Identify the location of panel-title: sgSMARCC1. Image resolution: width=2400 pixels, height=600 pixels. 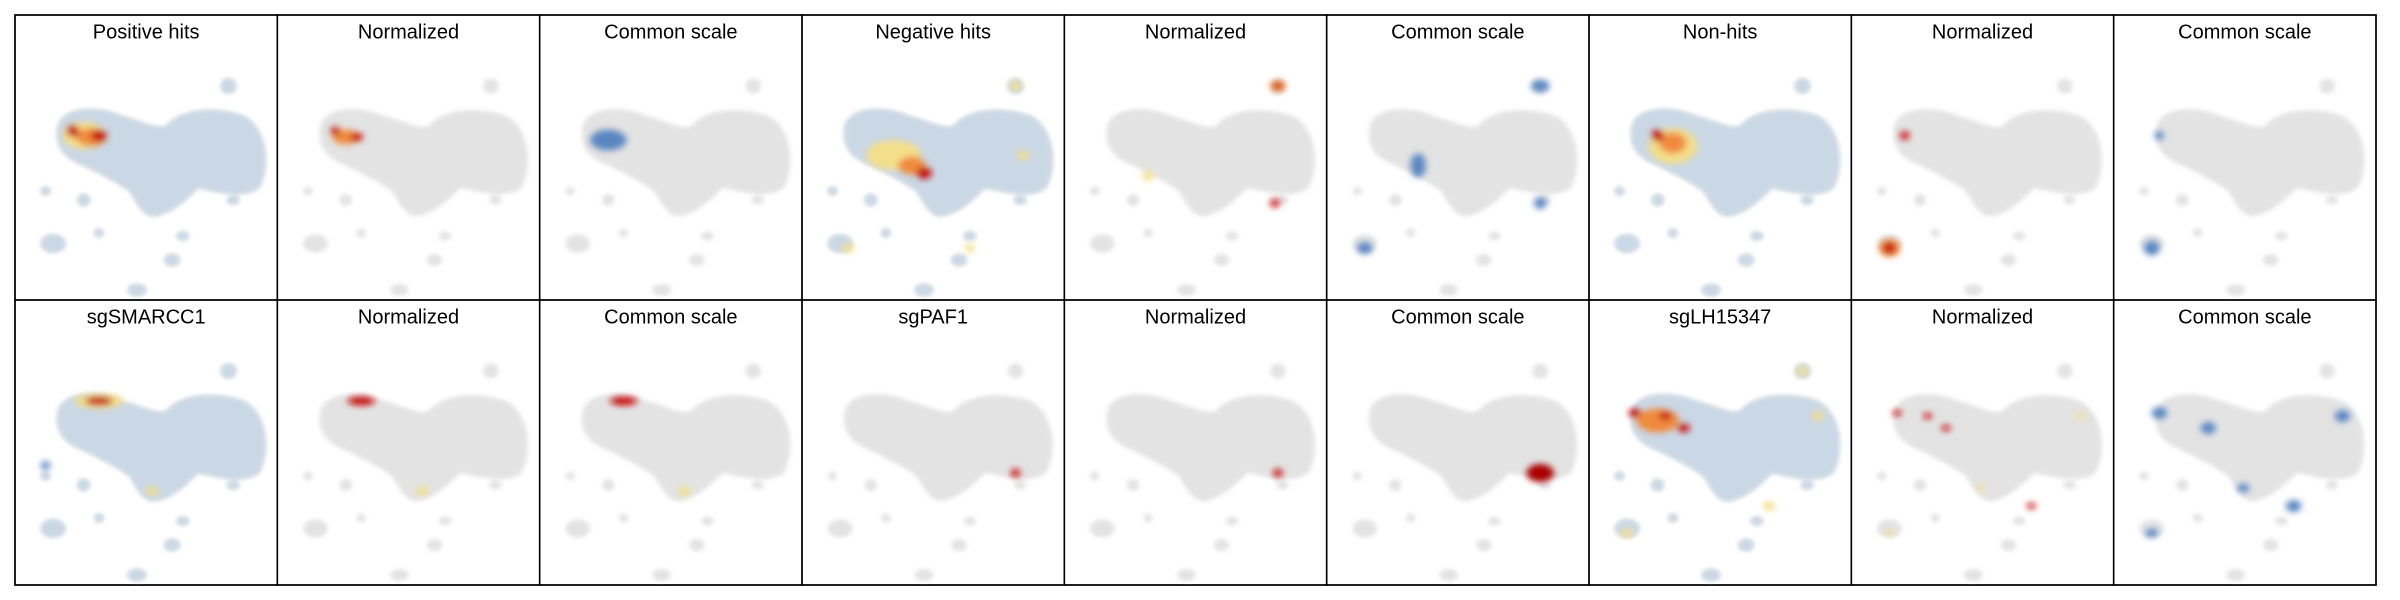
(146, 317).